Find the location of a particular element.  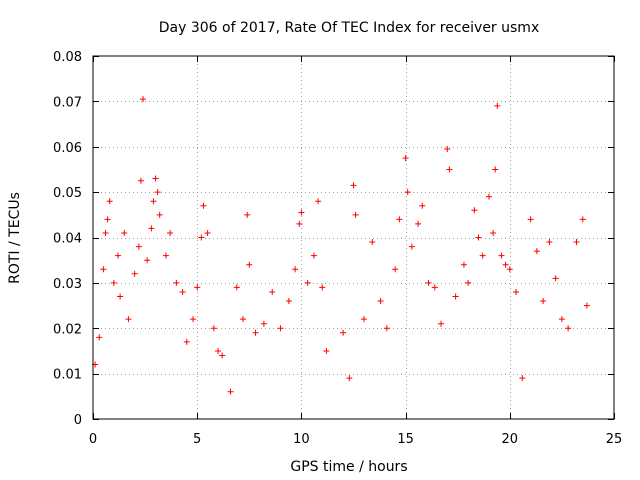

y-tick-label: 0.08 is located at coordinates (67, 57).